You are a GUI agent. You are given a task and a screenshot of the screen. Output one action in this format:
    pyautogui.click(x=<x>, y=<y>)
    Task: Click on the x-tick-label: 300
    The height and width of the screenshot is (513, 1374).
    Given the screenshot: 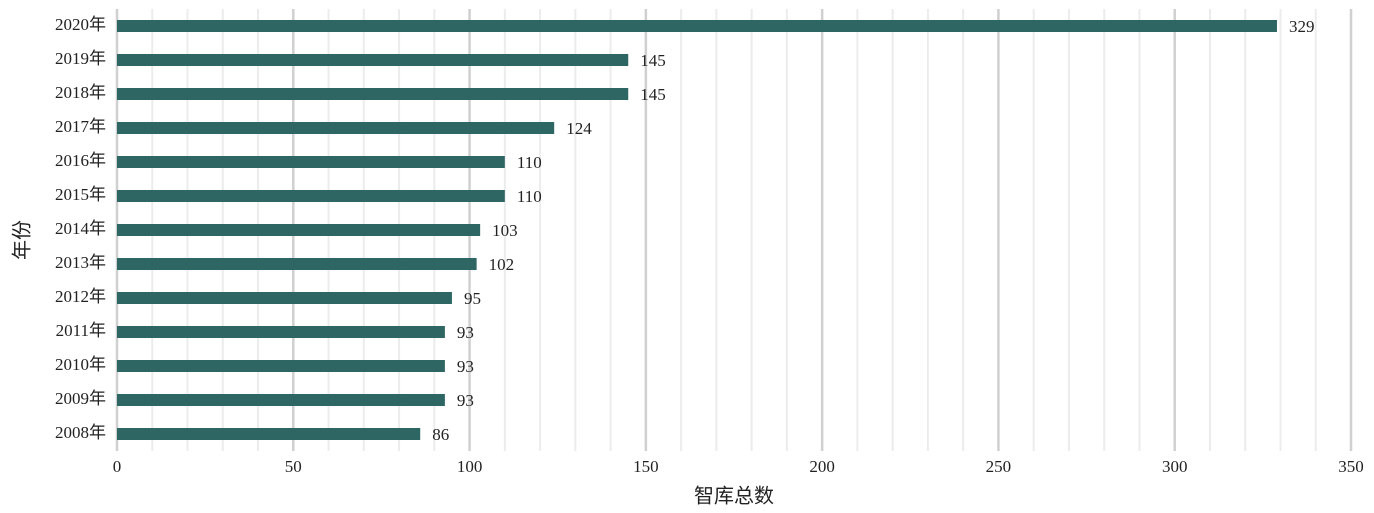 What is the action you would take?
    pyautogui.click(x=1175, y=466)
    